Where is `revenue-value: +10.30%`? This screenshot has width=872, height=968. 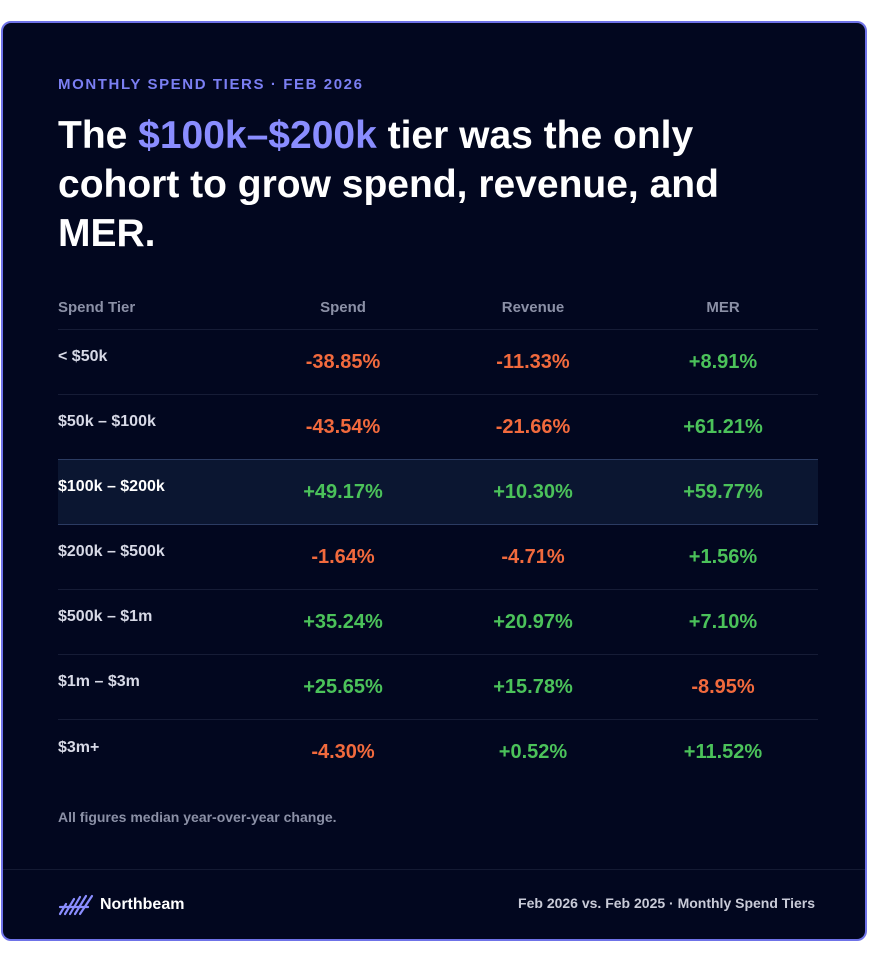 revenue-value: +10.30% is located at coordinates (533, 491).